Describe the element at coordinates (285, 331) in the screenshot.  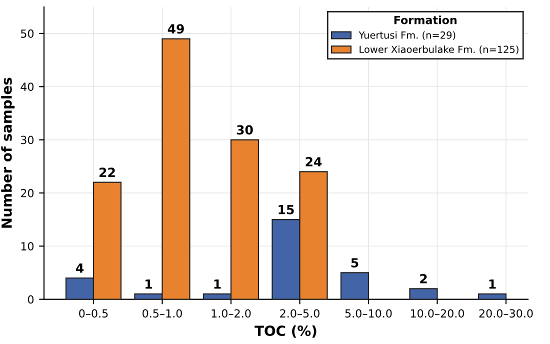
I see `x-axis-title: TOC (%)` at that location.